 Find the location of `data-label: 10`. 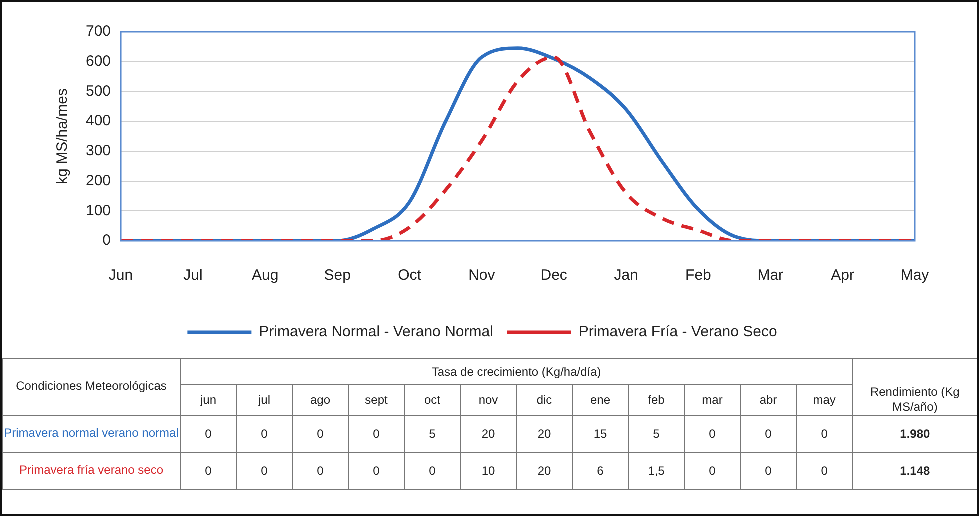

data-label: 10 is located at coordinates (488, 470).